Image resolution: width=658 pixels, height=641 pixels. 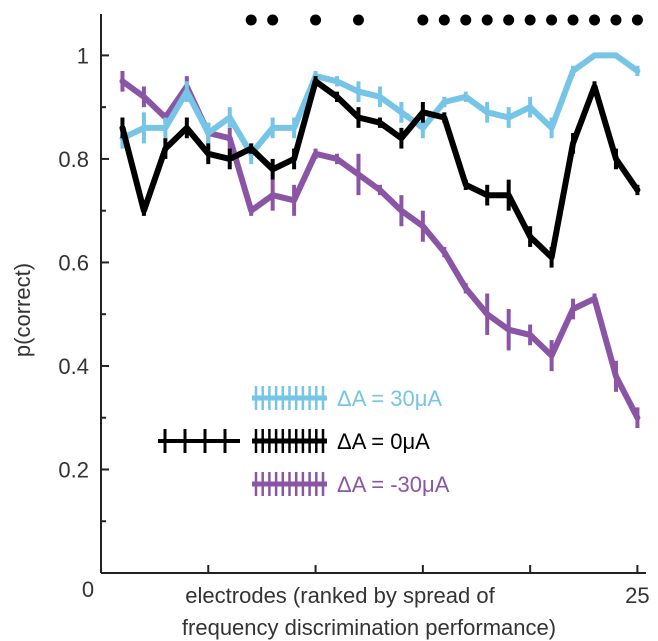 I want to click on legend: ΔA = 30μA ΔA = 0μA ΔA = -30μA, so click(x=304, y=441).